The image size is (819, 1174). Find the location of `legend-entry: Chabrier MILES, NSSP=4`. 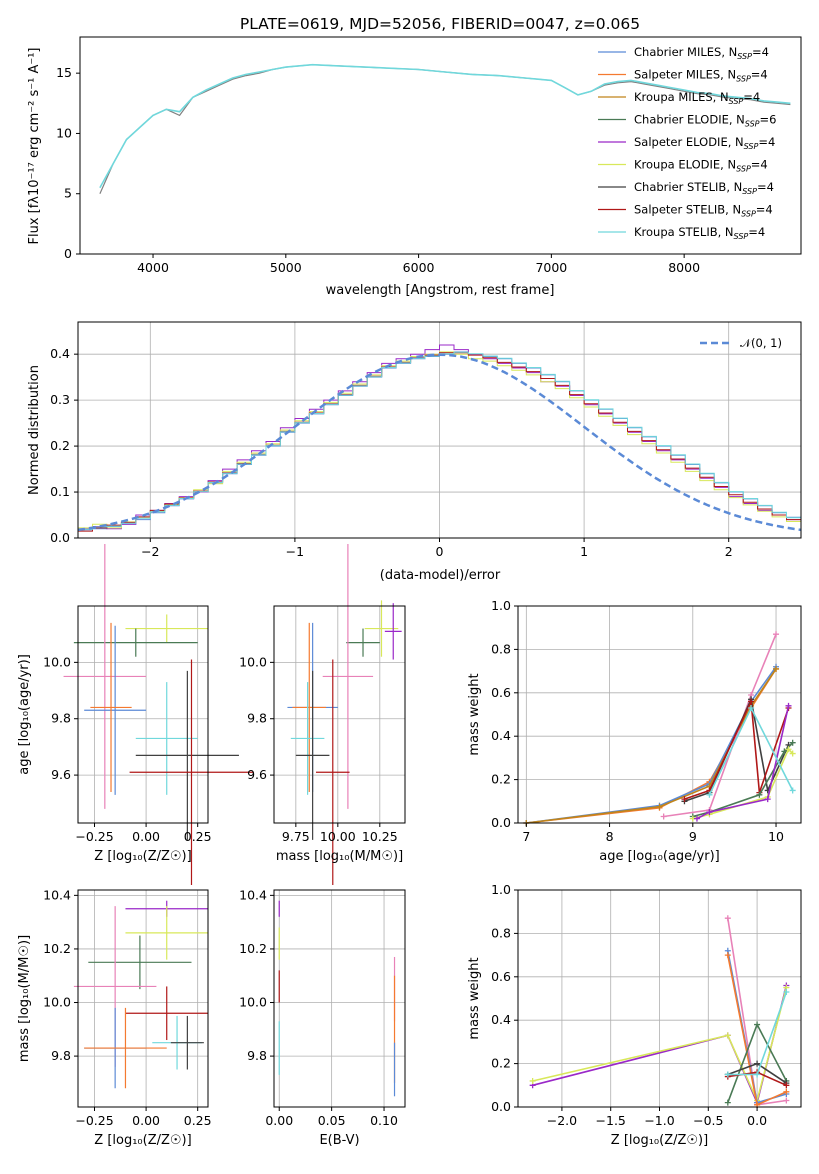

legend-entry: Chabrier MILES, NSSP=4 is located at coordinates (701, 53).